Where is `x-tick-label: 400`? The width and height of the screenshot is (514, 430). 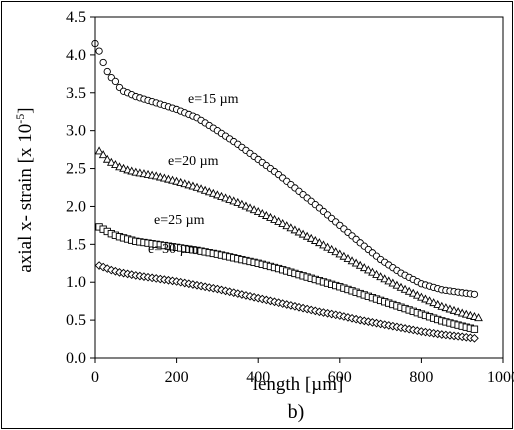 x-tick-label: 400 is located at coordinates (258, 377).